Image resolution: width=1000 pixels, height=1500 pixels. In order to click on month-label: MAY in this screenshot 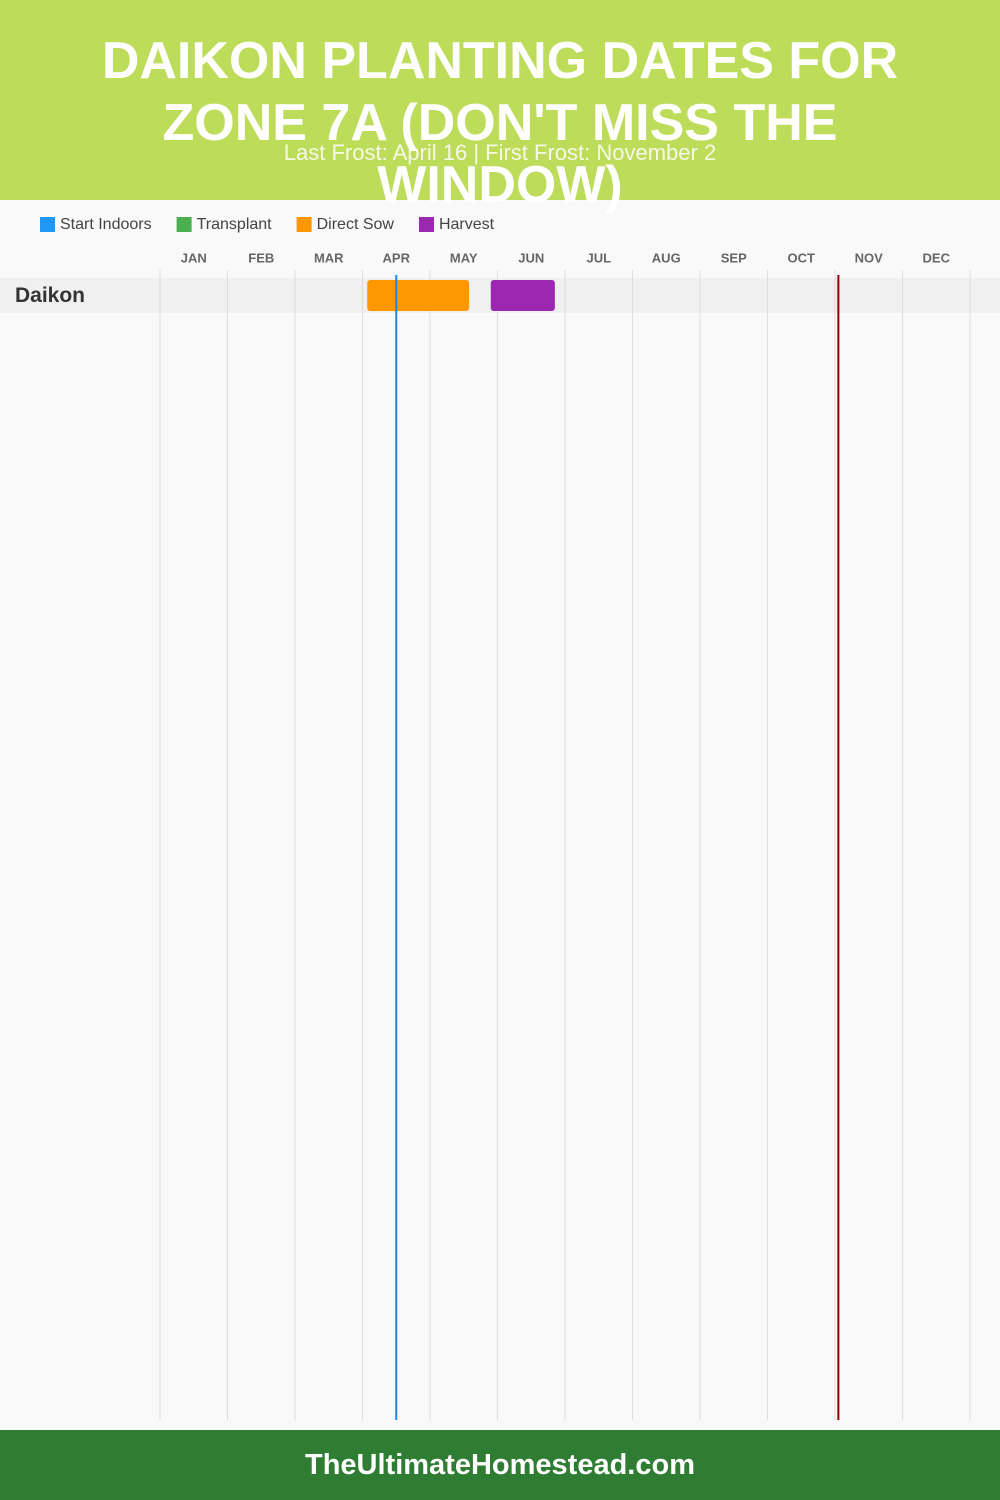, I will do `click(464, 257)`.